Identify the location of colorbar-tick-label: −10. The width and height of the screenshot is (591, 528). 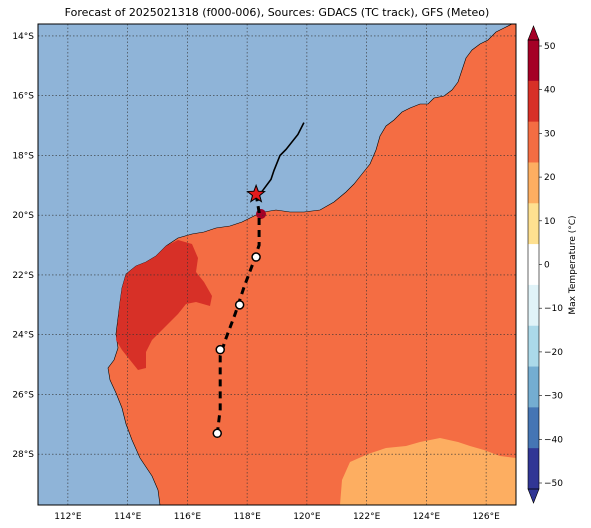
(553, 309).